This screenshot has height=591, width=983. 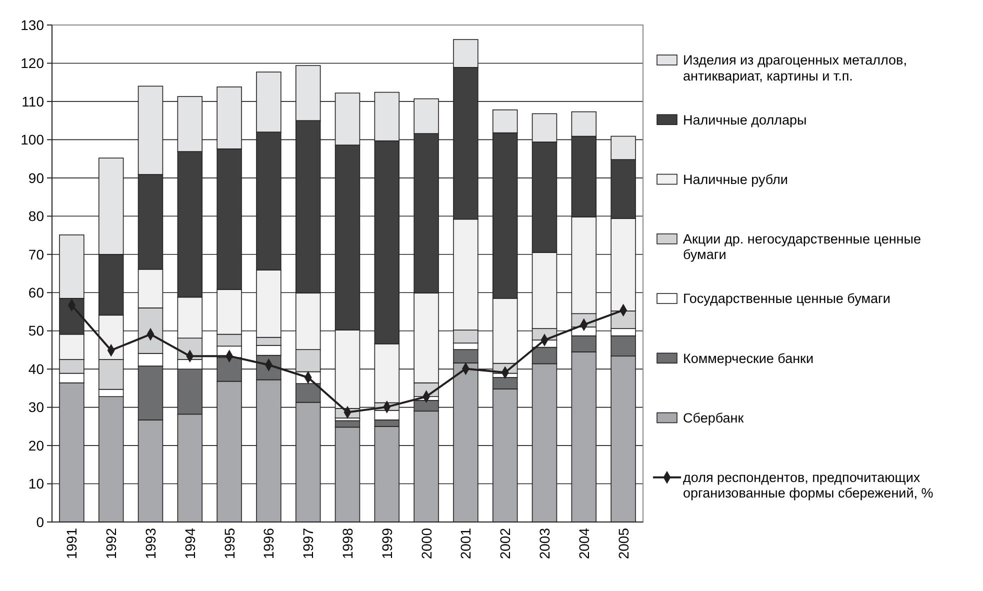 I want to click on y-tick-label: 20, so click(x=36, y=445).